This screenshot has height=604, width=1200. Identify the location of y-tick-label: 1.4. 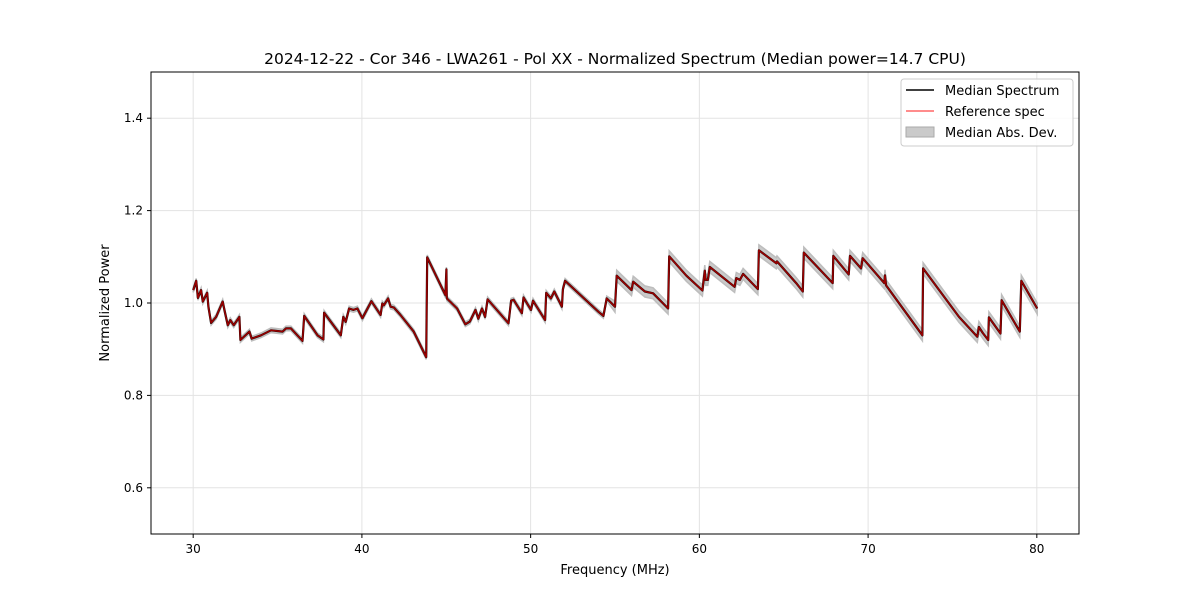
(133, 118).